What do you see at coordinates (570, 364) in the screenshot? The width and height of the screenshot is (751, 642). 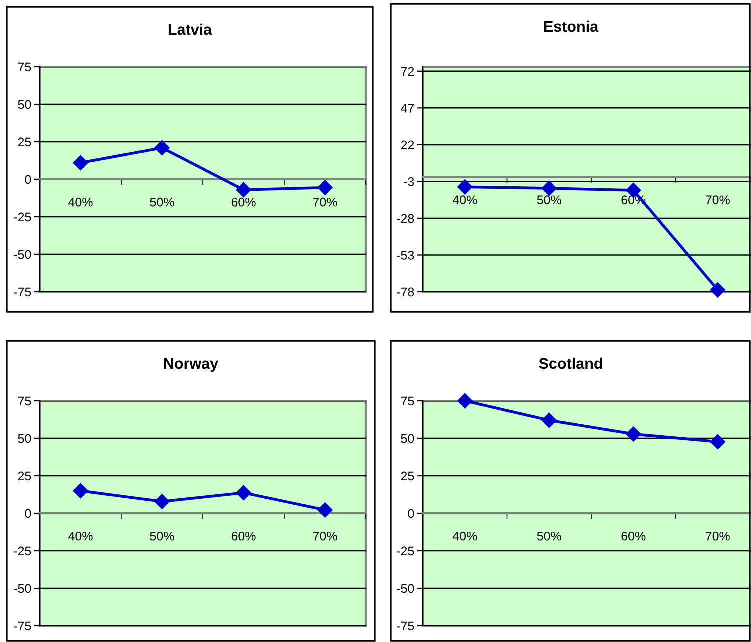 I see `chart-title: Scotland` at bounding box center [570, 364].